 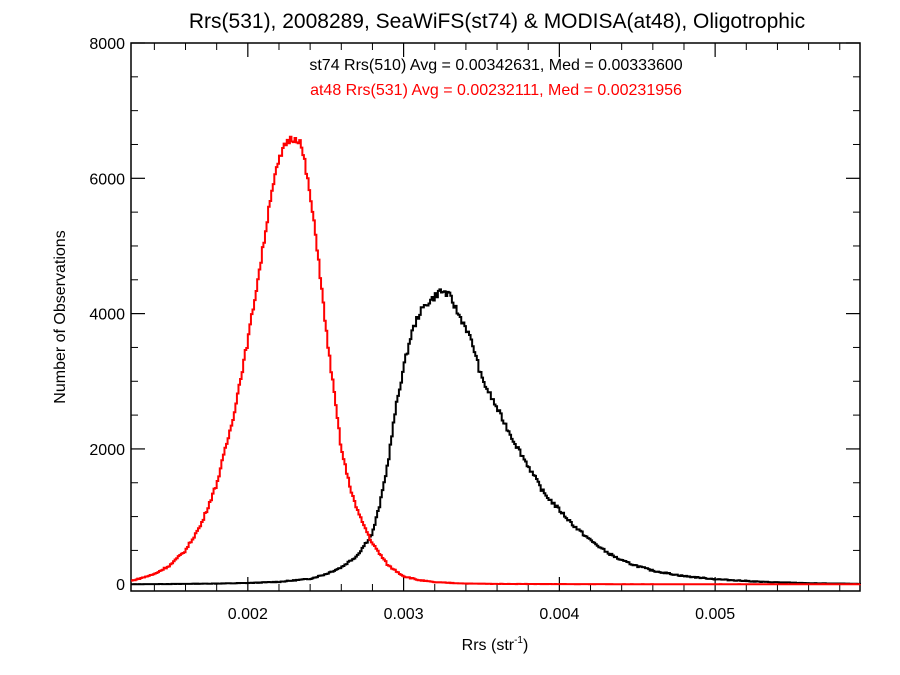 What do you see at coordinates (107, 315) in the screenshot?
I see `y-tick-label: 4000` at bounding box center [107, 315].